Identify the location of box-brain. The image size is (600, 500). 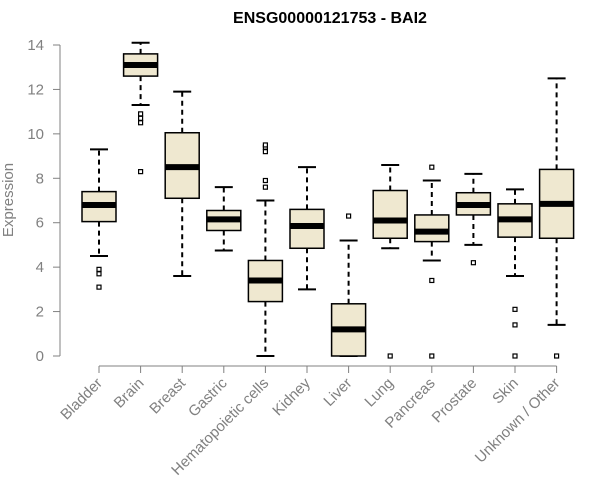
(140, 108).